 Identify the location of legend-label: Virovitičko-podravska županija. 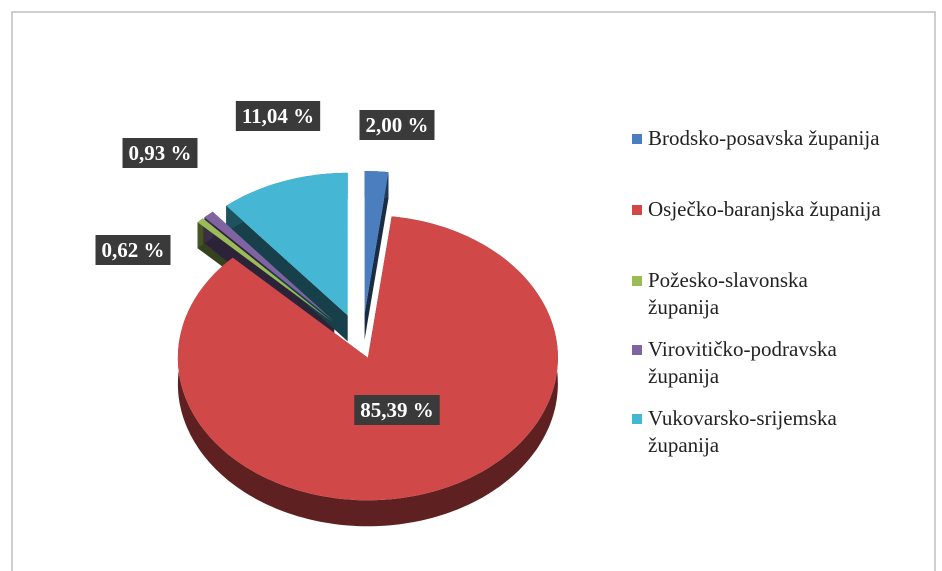
(742, 362).